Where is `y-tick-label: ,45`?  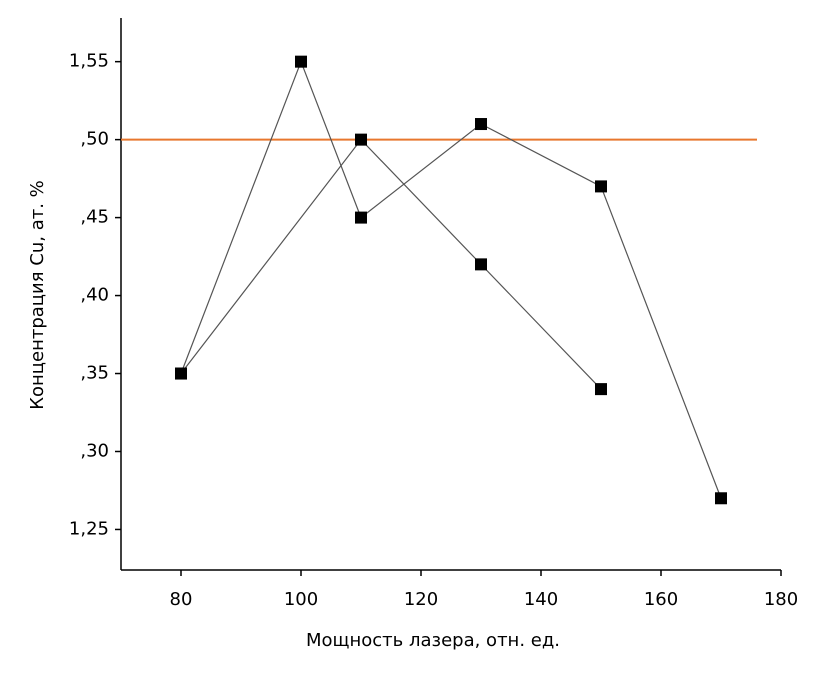 y-tick-label: ,45 is located at coordinates (94, 217).